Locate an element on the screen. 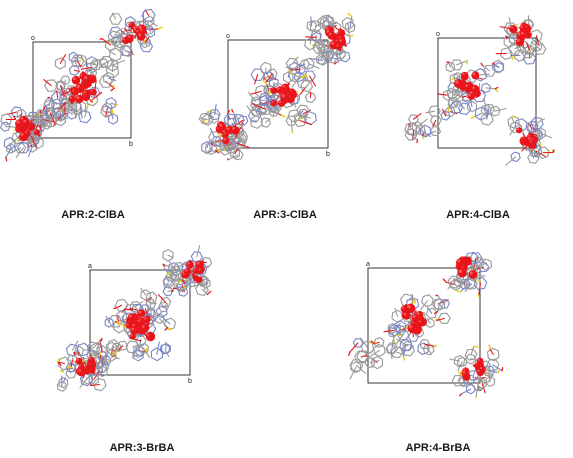 Image resolution: width=573 pixels, height=458 pixels. axis-label-top: a is located at coordinates (90, 266).